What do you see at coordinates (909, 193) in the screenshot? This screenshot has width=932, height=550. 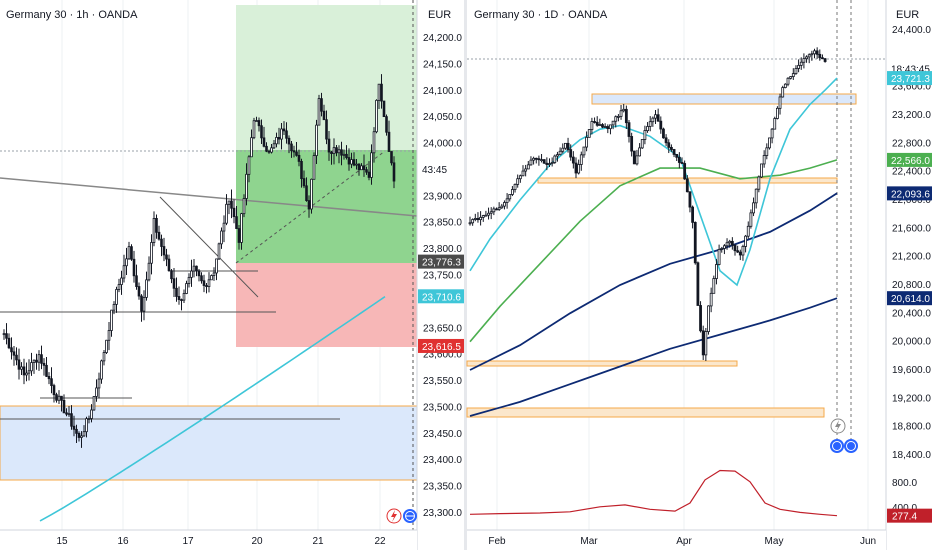 I see `price-badge: 22,093.6` at bounding box center [909, 193].